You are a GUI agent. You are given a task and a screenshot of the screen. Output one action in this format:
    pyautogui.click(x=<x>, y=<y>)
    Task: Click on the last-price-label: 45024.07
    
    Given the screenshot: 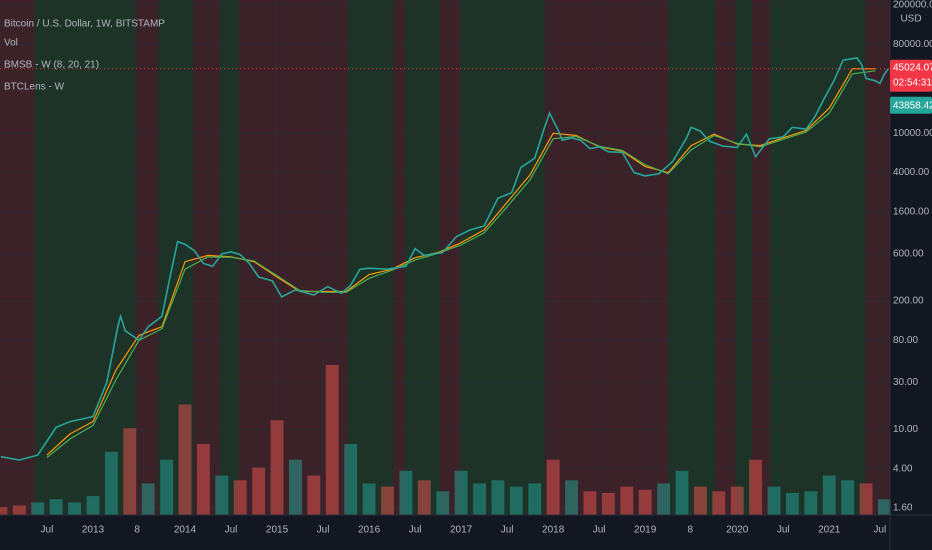 What is the action you would take?
    pyautogui.click(x=912, y=67)
    